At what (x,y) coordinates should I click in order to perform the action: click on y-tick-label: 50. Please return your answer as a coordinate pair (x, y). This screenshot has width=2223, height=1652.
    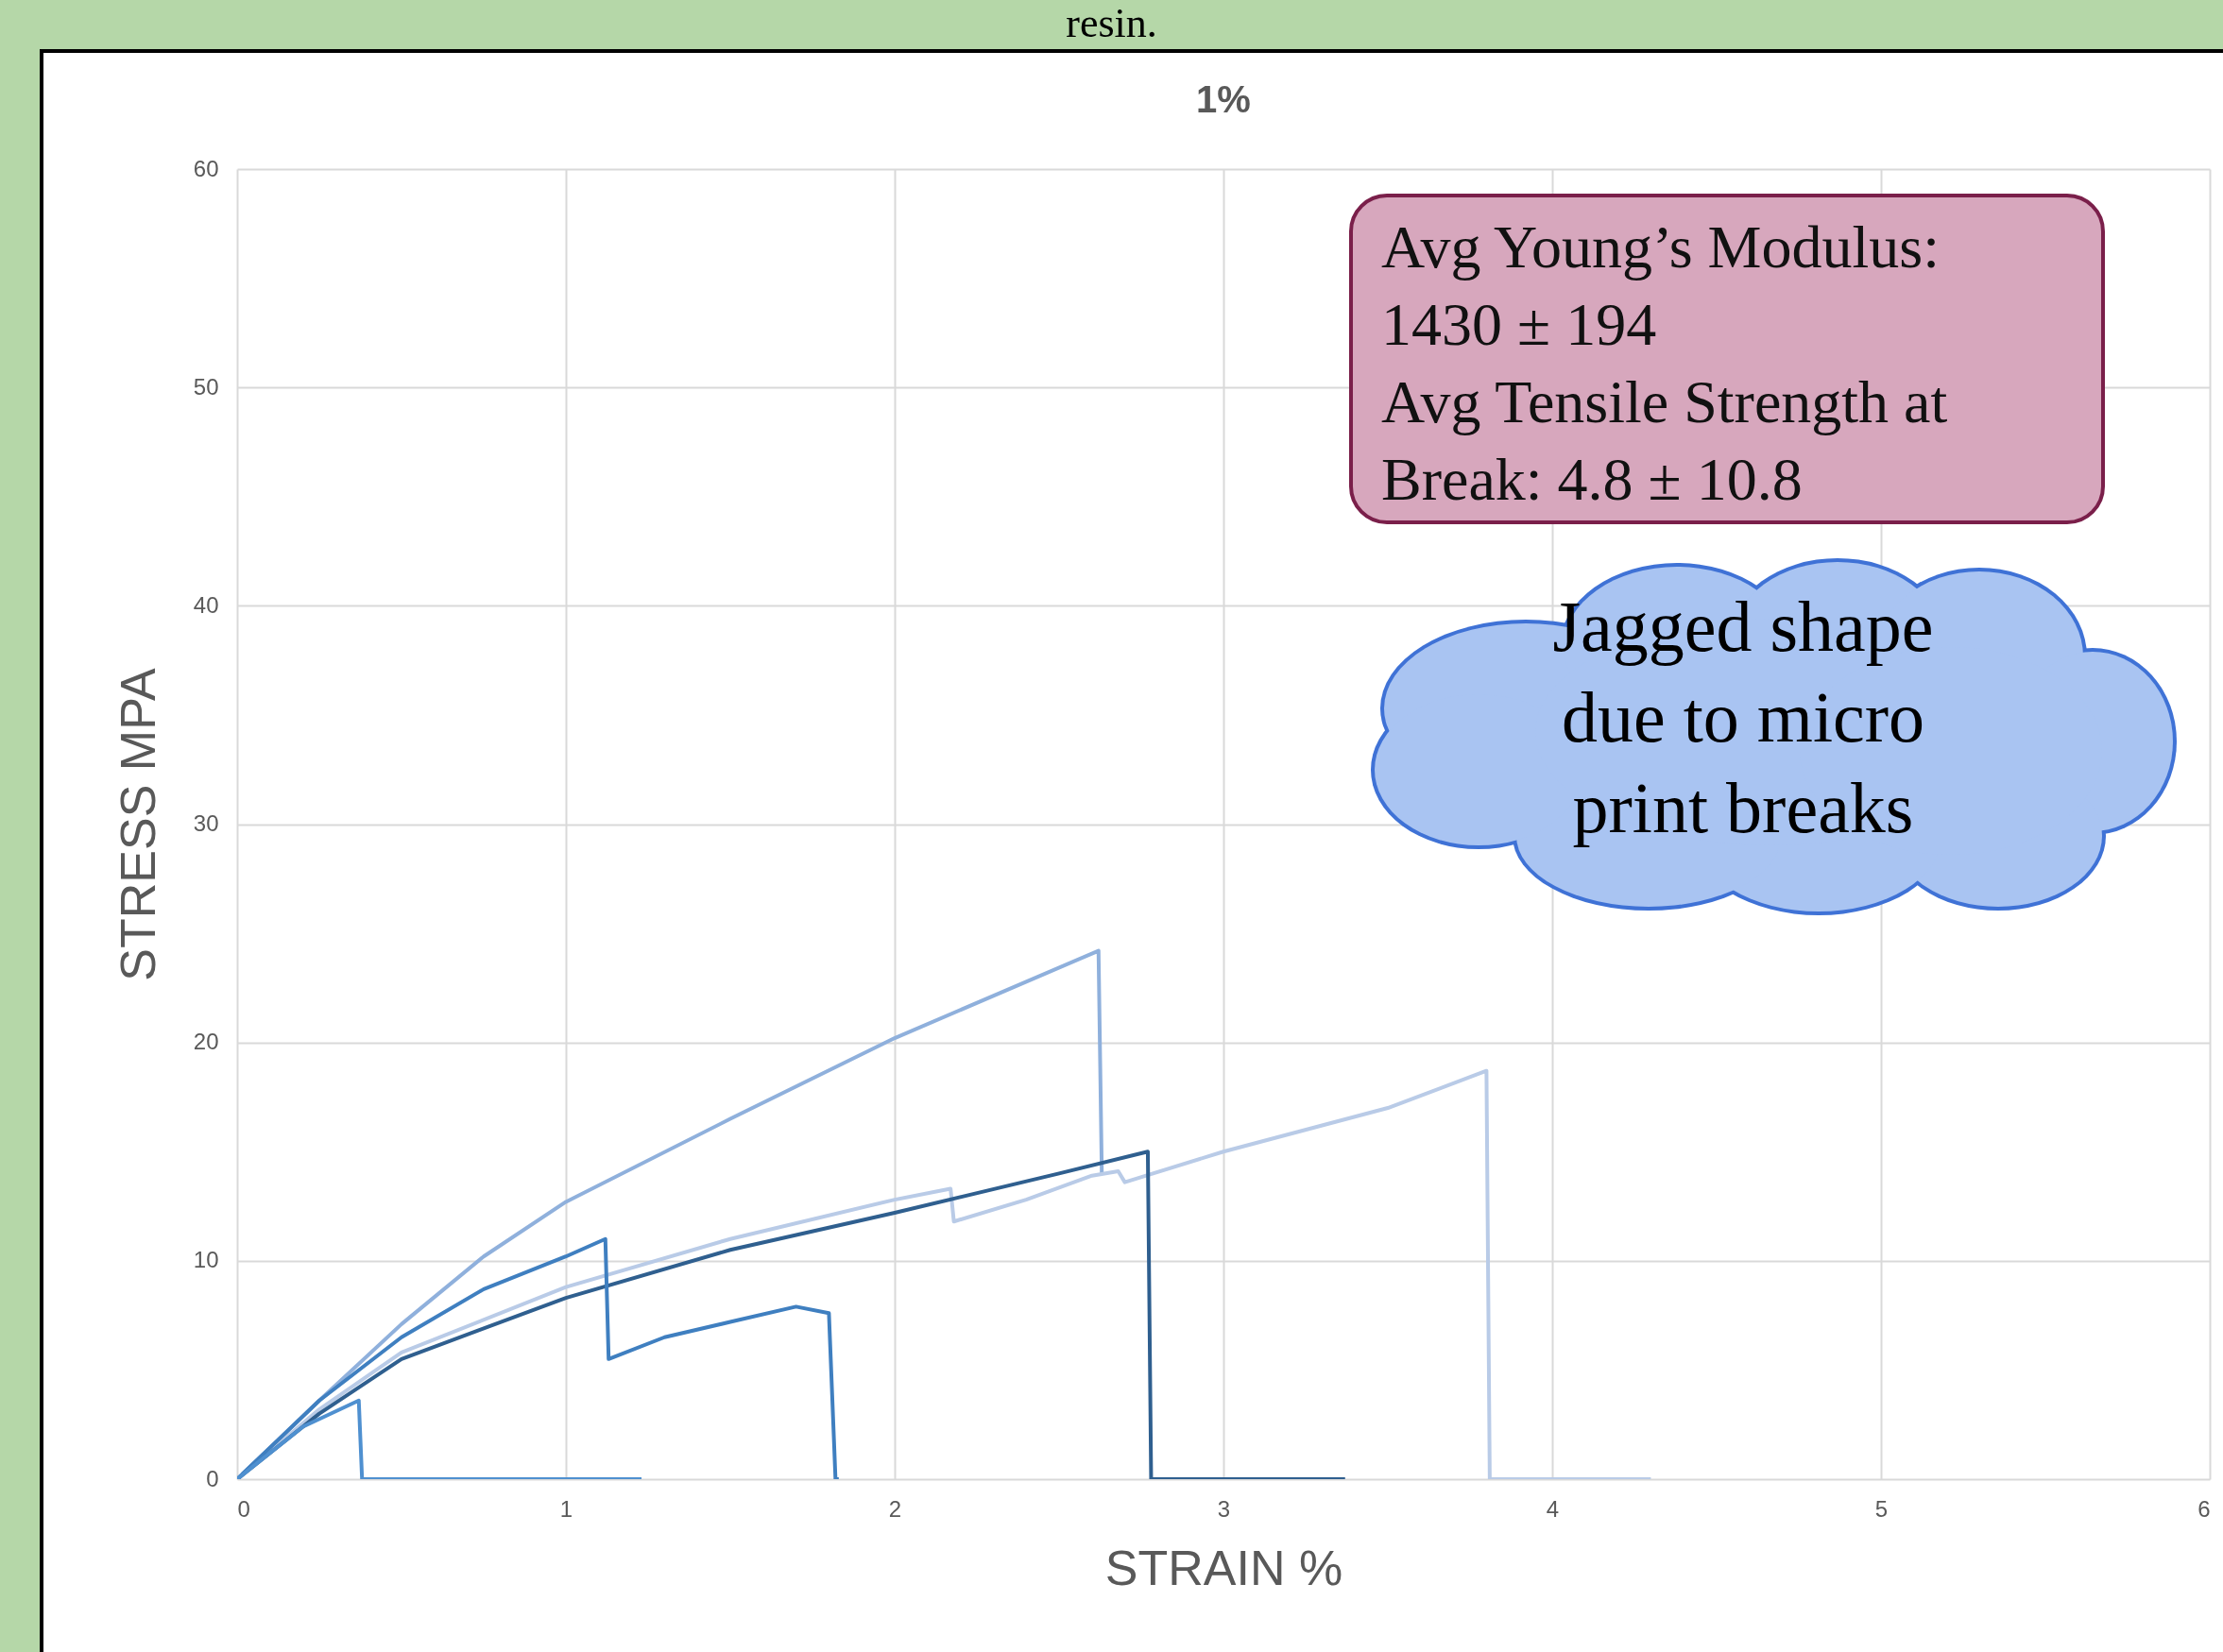
    Looking at the image, I should click on (206, 386).